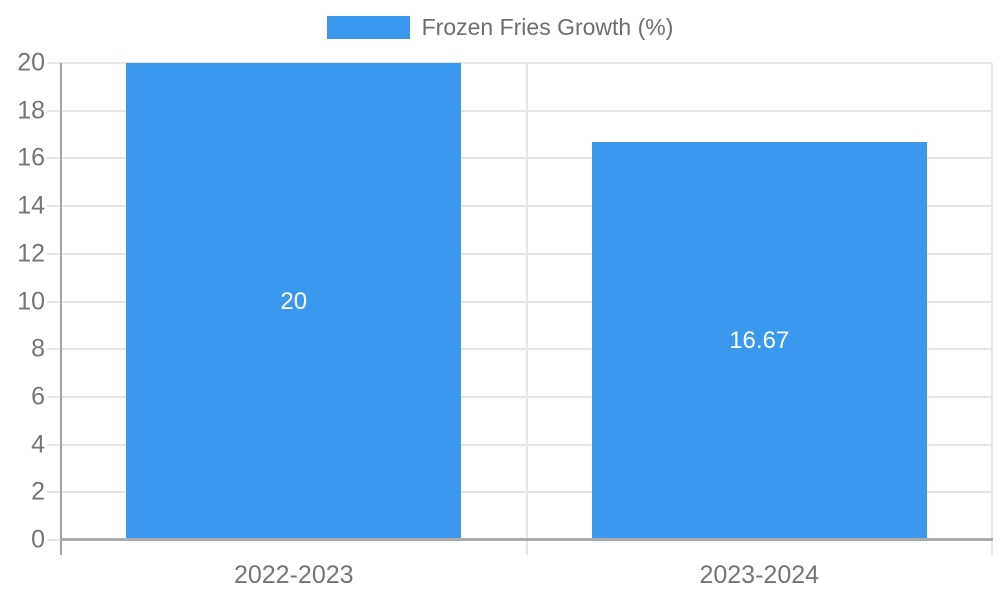  Describe the element at coordinates (31, 157) in the screenshot. I see `y-tick-label: 16` at that location.